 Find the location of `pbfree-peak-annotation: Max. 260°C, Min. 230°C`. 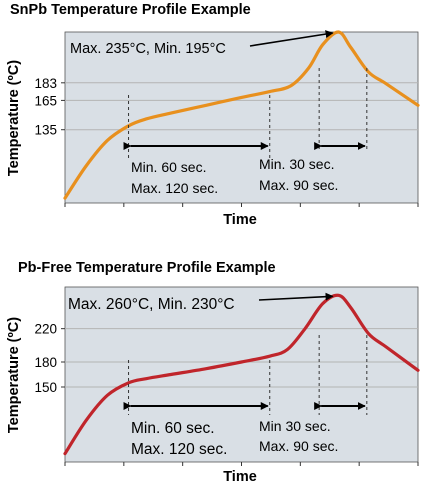

pbfree-peak-annotation: Max. 260°C, Min. 230°C is located at coordinates (151, 304).